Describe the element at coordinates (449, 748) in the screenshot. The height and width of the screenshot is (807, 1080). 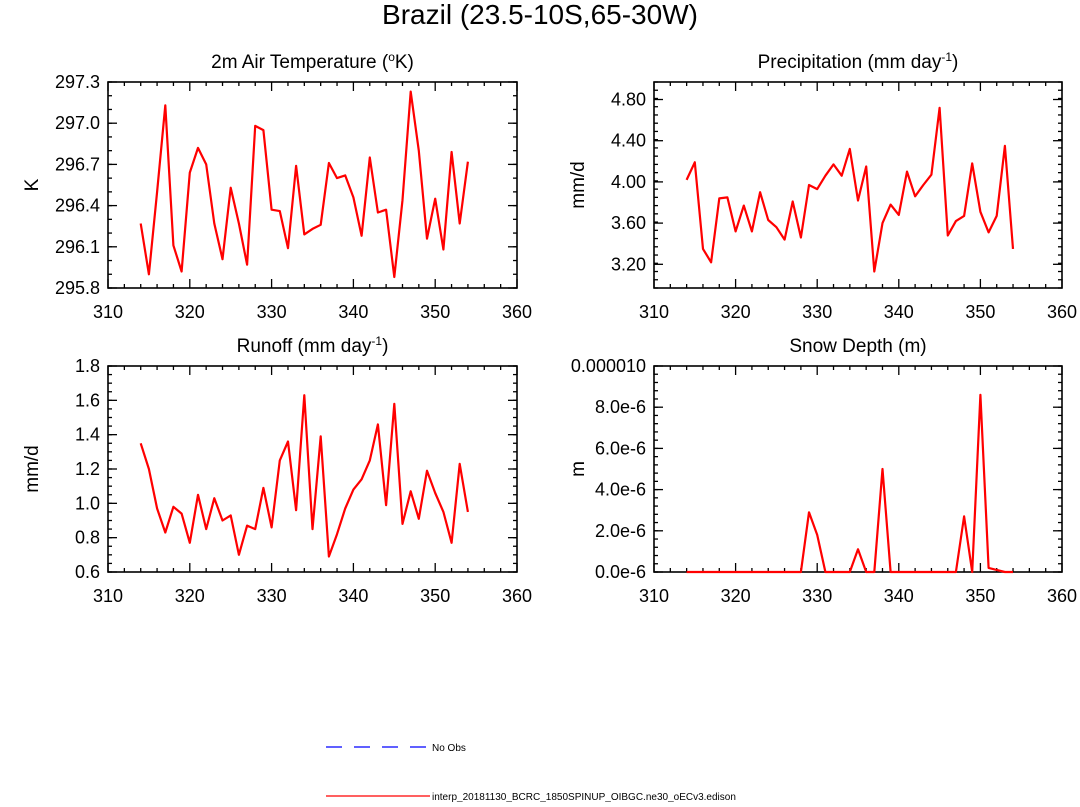
I see `legend-no-obs-label: No Obs` at that location.